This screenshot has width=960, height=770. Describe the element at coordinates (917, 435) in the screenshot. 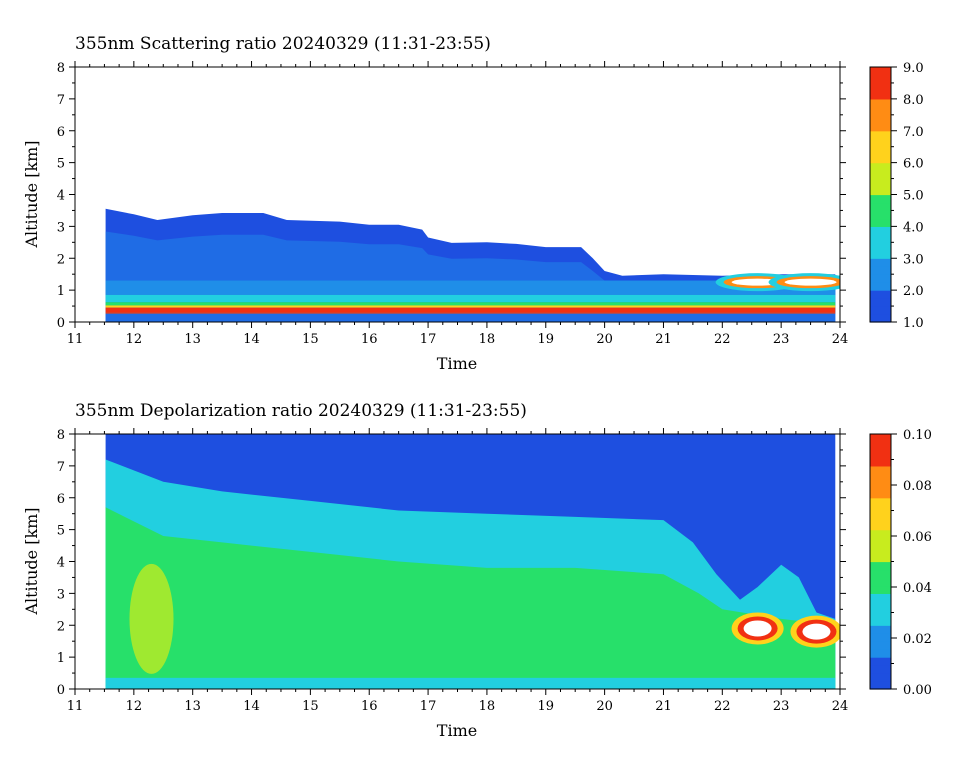

I see `colorbar-tick-label: 0.10` at that location.